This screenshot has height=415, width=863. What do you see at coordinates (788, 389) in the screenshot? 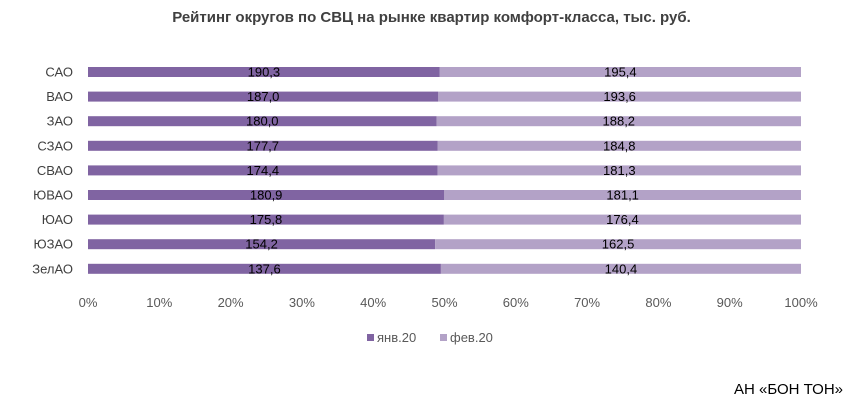
I see `source-note: АН «БОН ТОН»` at bounding box center [788, 389].